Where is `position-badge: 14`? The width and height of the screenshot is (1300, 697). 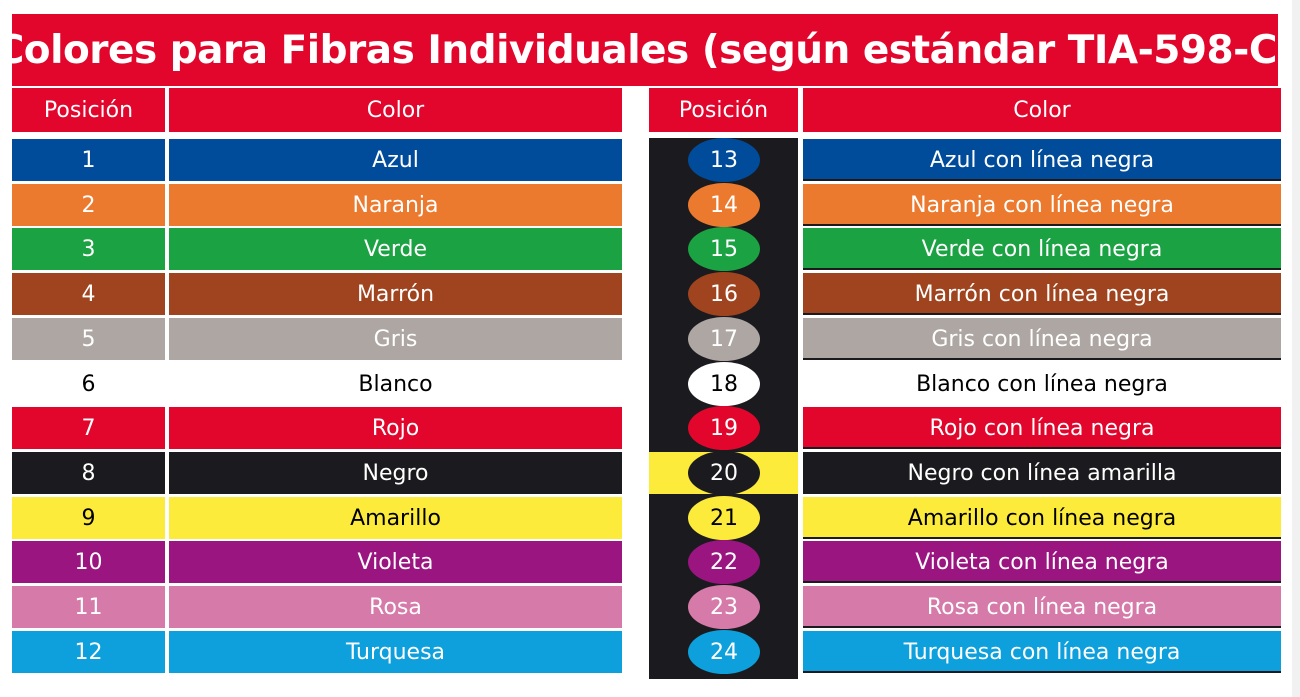
position-badge: 14 is located at coordinates (724, 205).